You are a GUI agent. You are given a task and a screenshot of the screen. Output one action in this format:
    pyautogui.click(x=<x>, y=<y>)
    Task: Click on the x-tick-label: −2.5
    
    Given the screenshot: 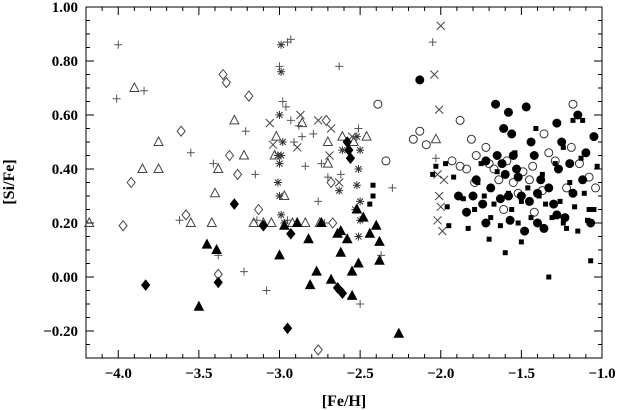 What is the action you would take?
    pyautogui.click(x=359, y=374)
    